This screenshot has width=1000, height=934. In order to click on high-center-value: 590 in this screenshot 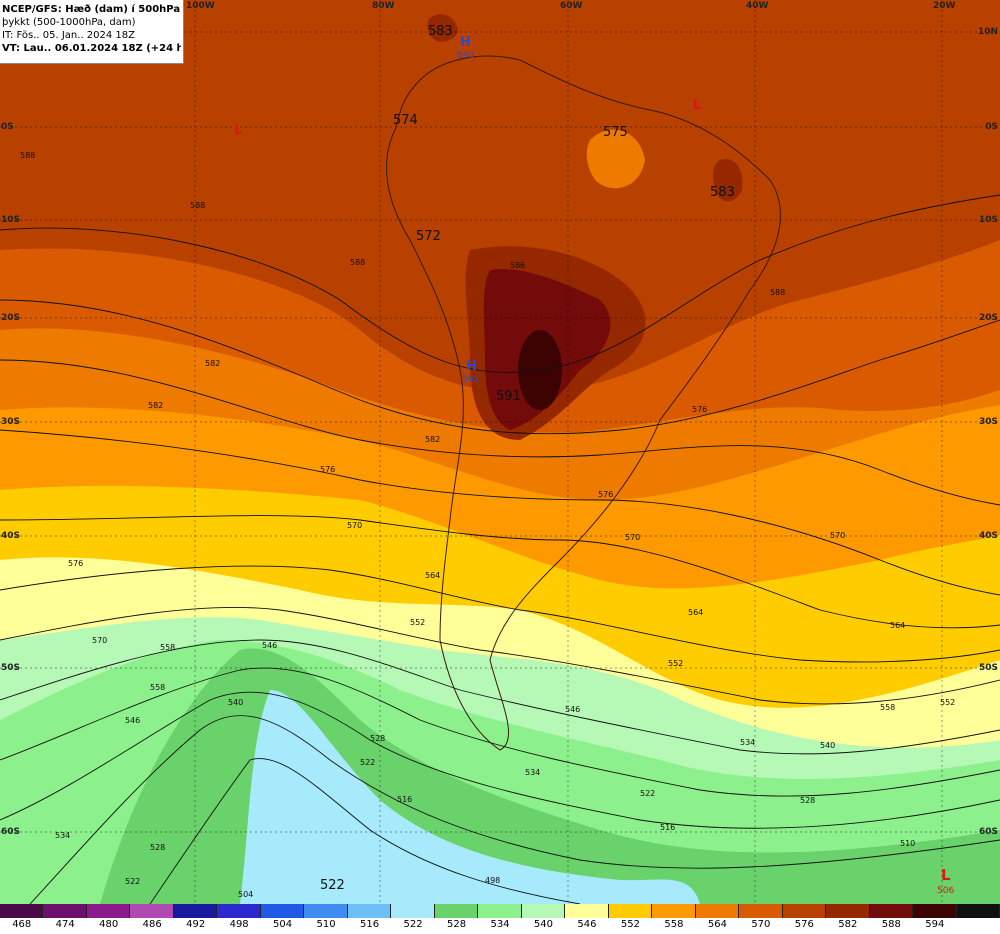, I will do `click(465, 56)`.